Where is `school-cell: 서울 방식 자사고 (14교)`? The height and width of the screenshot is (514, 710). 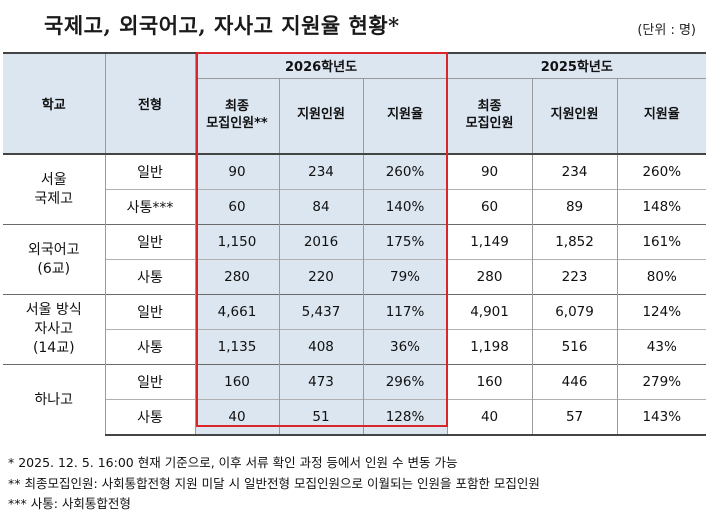 school-cell: 서울 방식 자사고 (14교) is located at coordinates (54, 329).